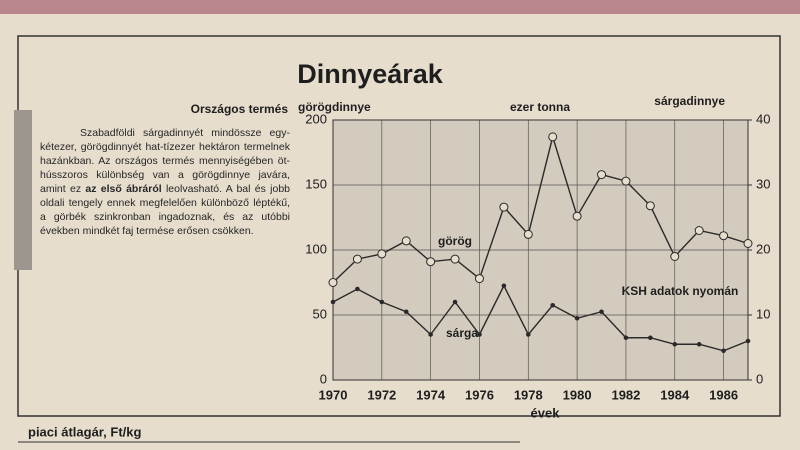 The width and height of the screenshot is (800, 450). Describe the element at coordinates (479, 394) in the screenshot. I see `x-tick-label: 1976` at that location.